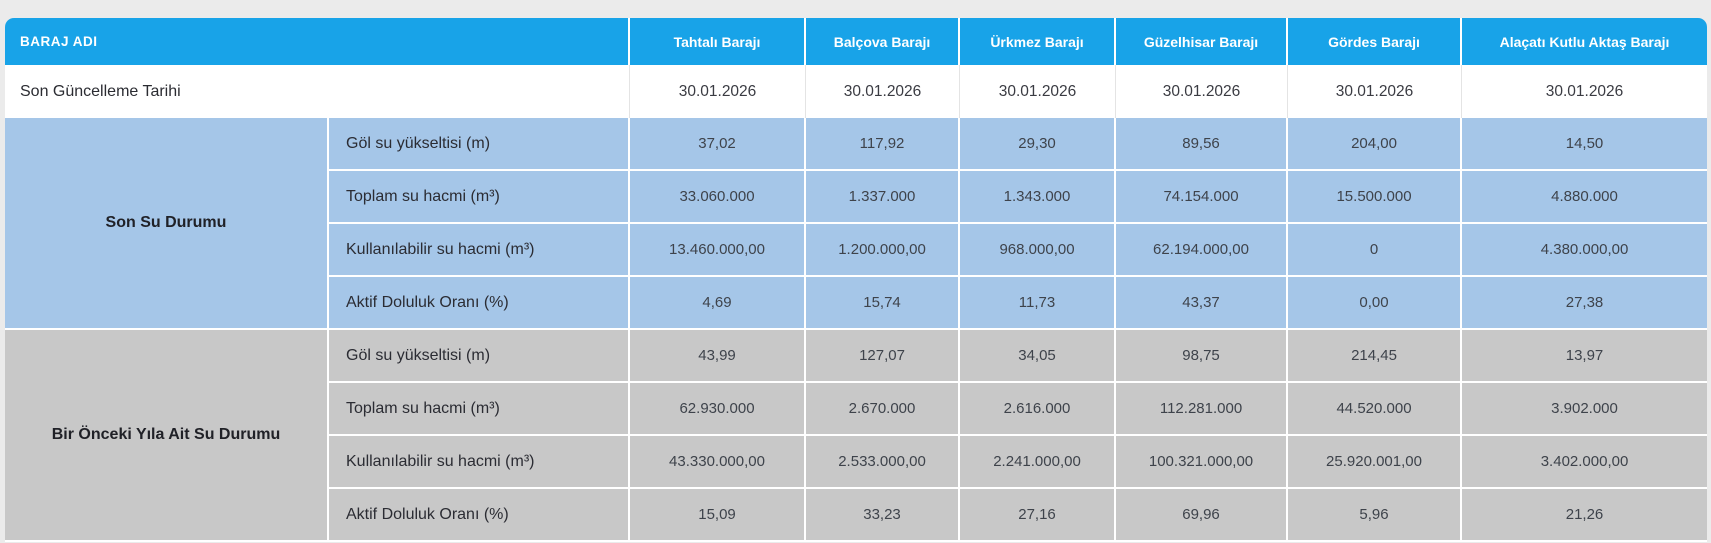 The height and width of the screenshot is (543, 1711). I want to click on value-cell: 100.321.000,00, so click(1202, 462).